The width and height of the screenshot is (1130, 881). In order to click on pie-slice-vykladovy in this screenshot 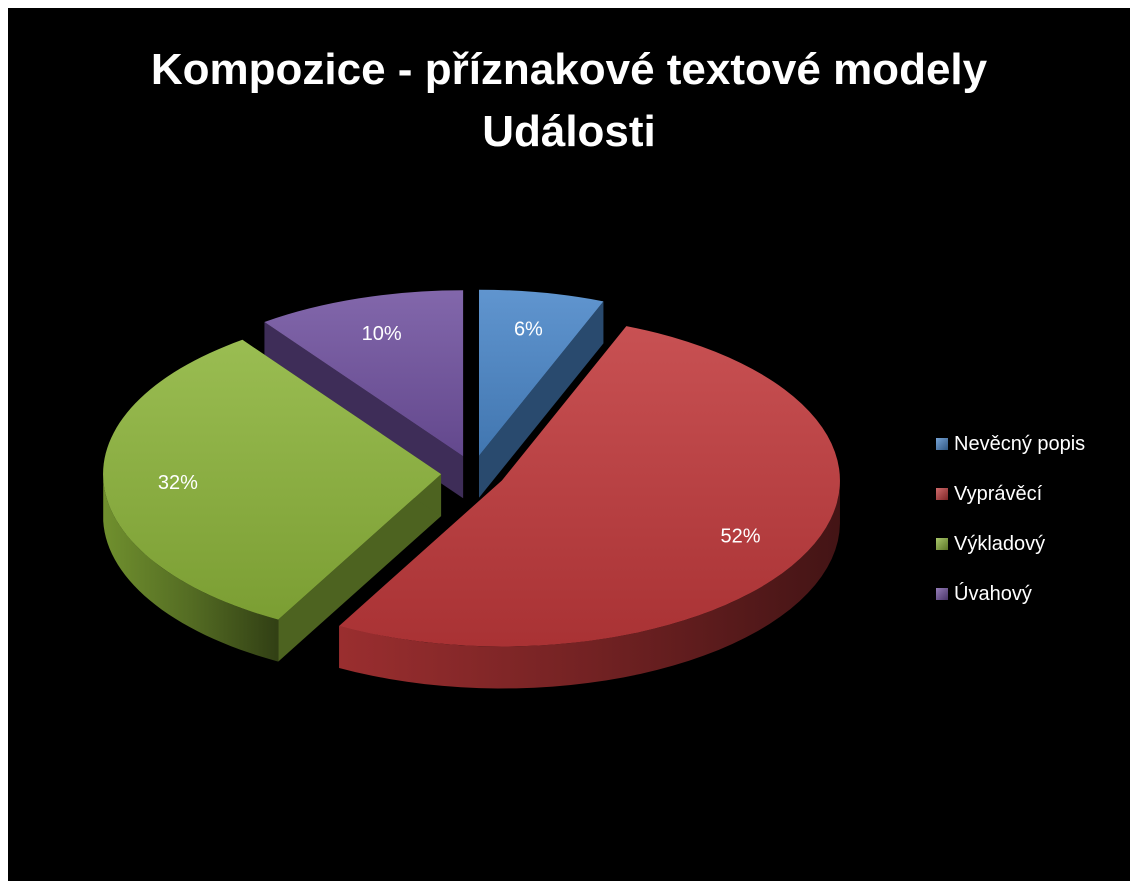, I will do `click(272, 479)`.